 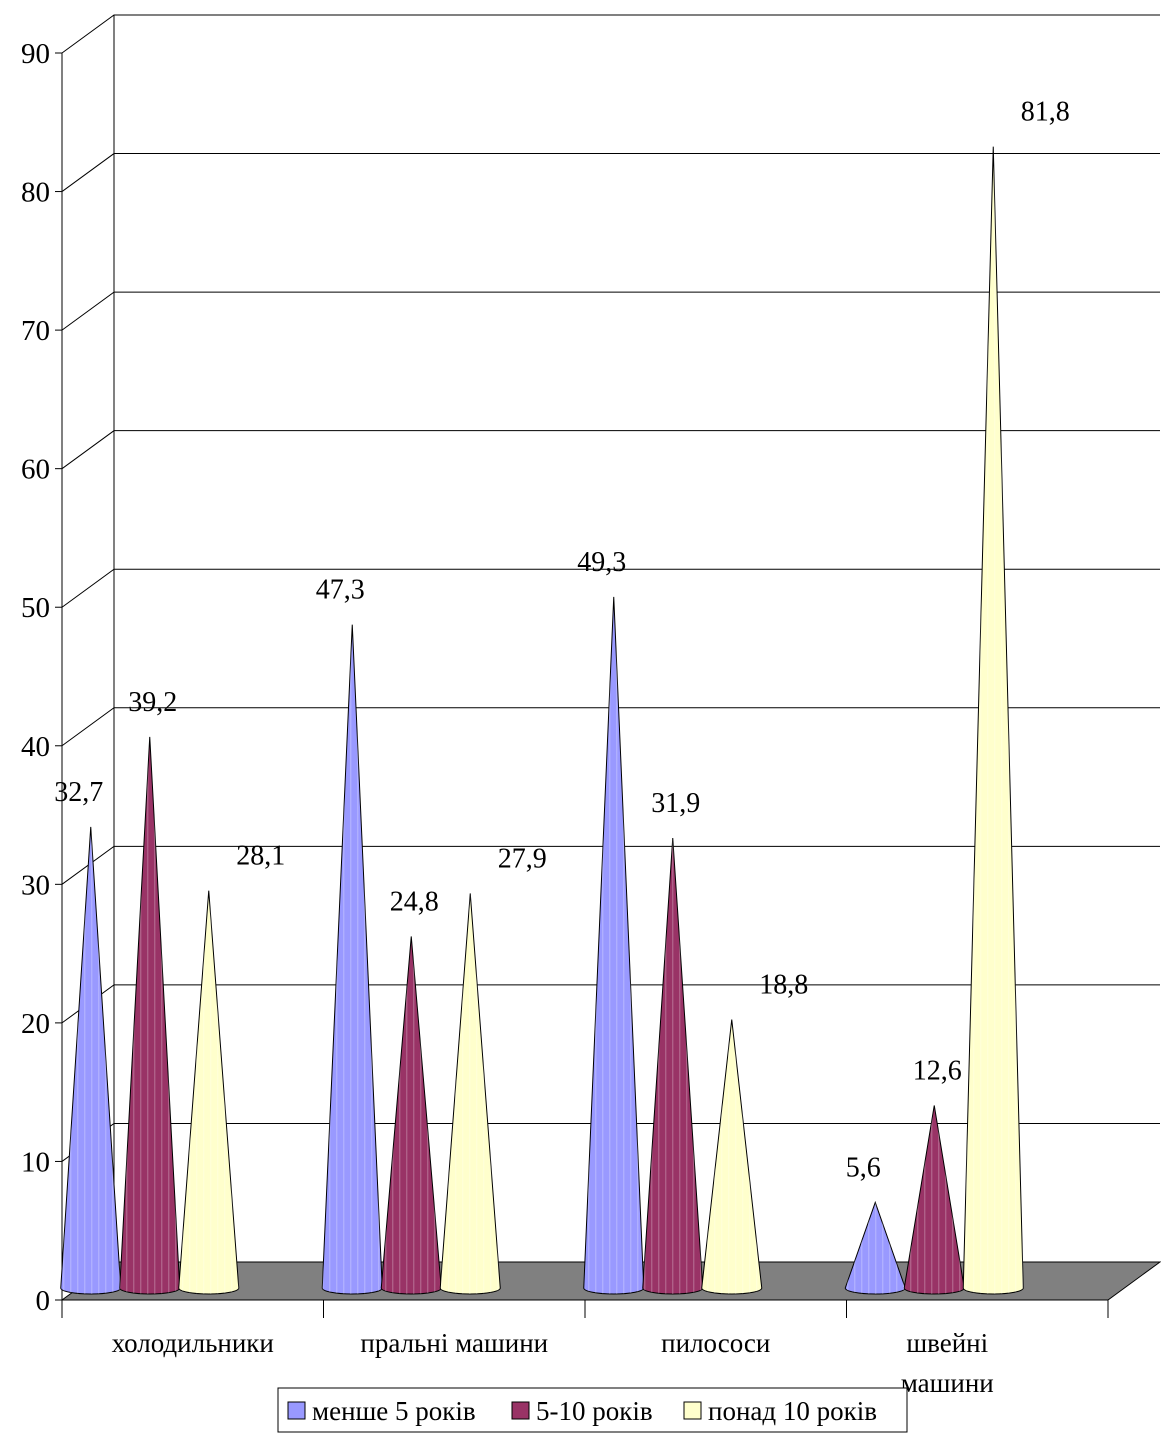 I want to click on y-tick-label: 0, so click(x=43, y=1301).